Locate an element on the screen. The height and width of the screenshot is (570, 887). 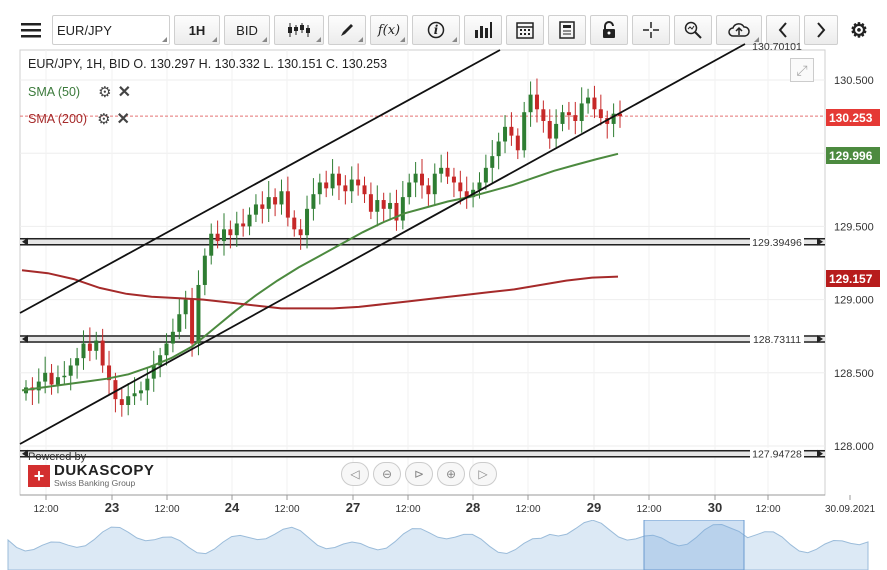
upload-icon is located at coordinates (739, 30).